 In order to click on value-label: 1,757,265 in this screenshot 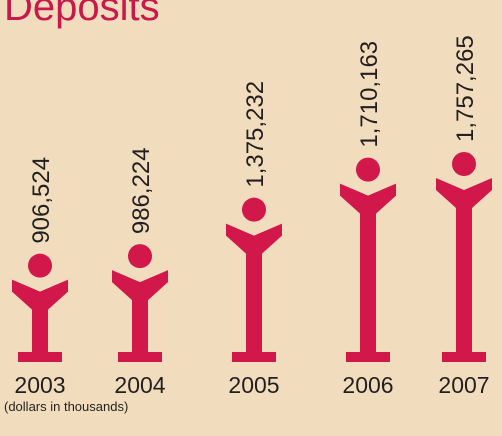, I will do `click(465, 88)`.